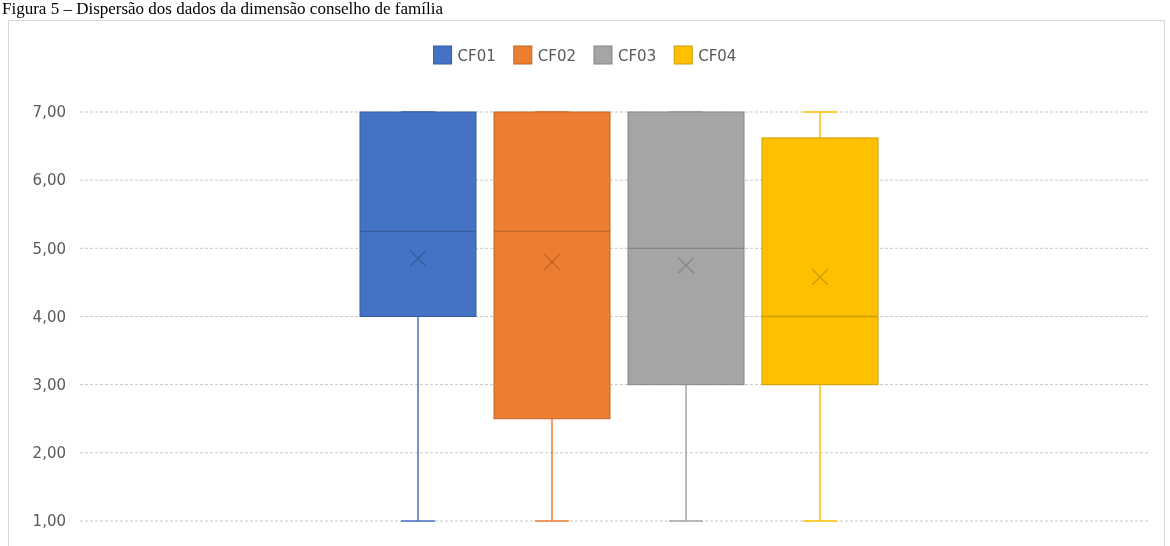 The image size is (1170, 546). Describe the element at coordinates (556, 56) in the screenshot. I see `legend-label: CF02` at that location.